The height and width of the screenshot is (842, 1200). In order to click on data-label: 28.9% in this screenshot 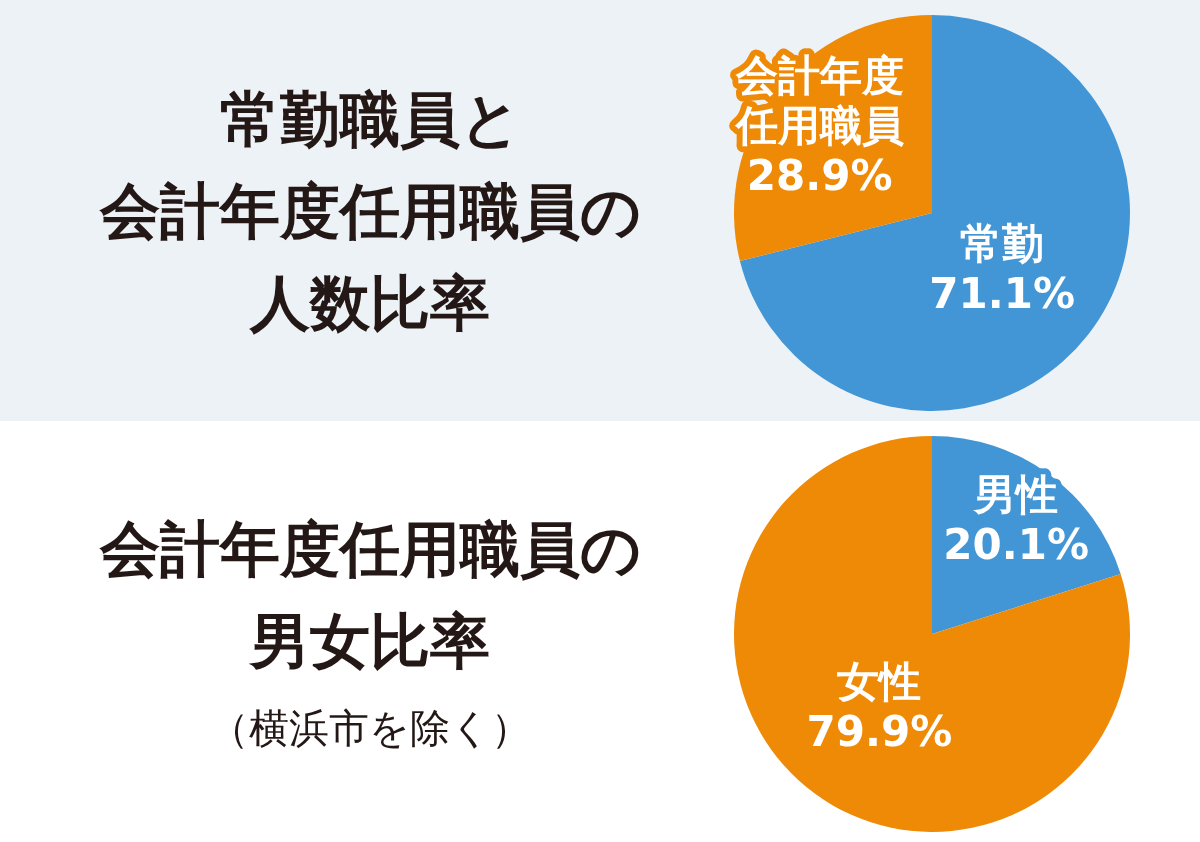, I will do `click(819, 176)`.